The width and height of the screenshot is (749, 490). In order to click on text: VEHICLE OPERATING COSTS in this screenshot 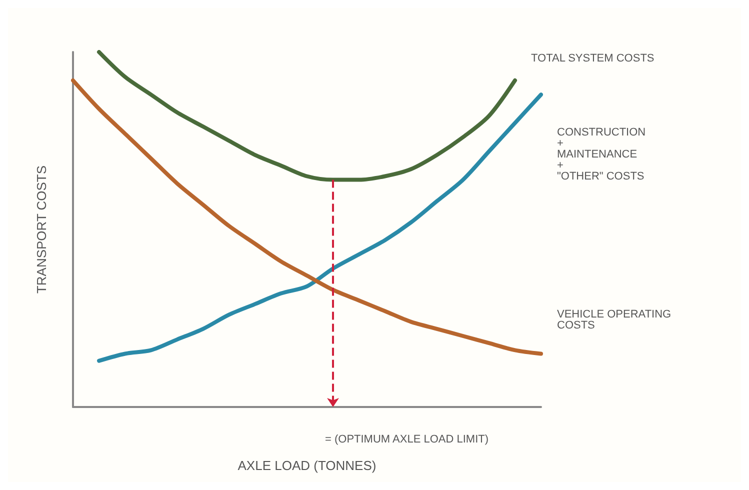, I will do `click(614, 320)`.